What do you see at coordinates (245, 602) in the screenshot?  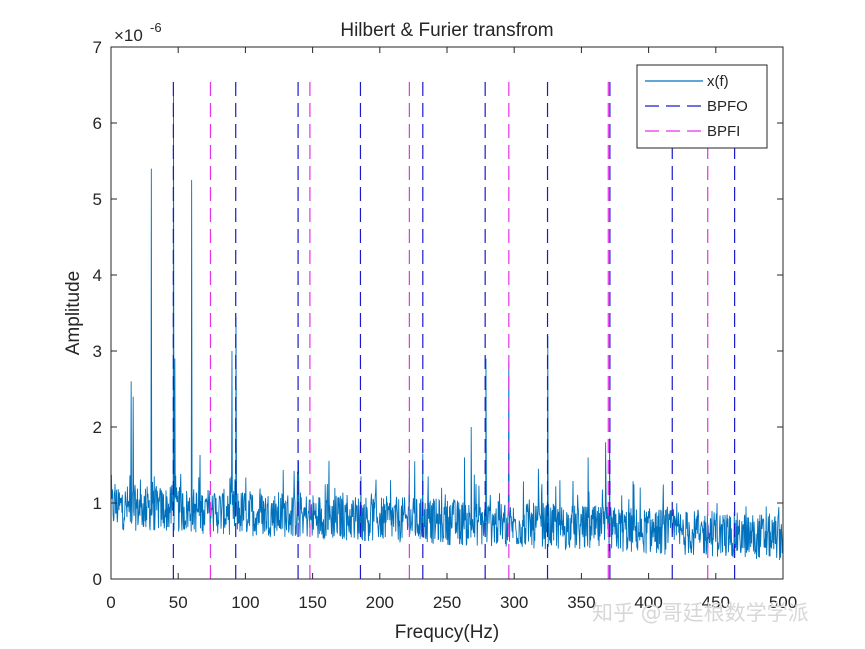 I see `x-tick-label: 100` at bounding box center [245, 602].